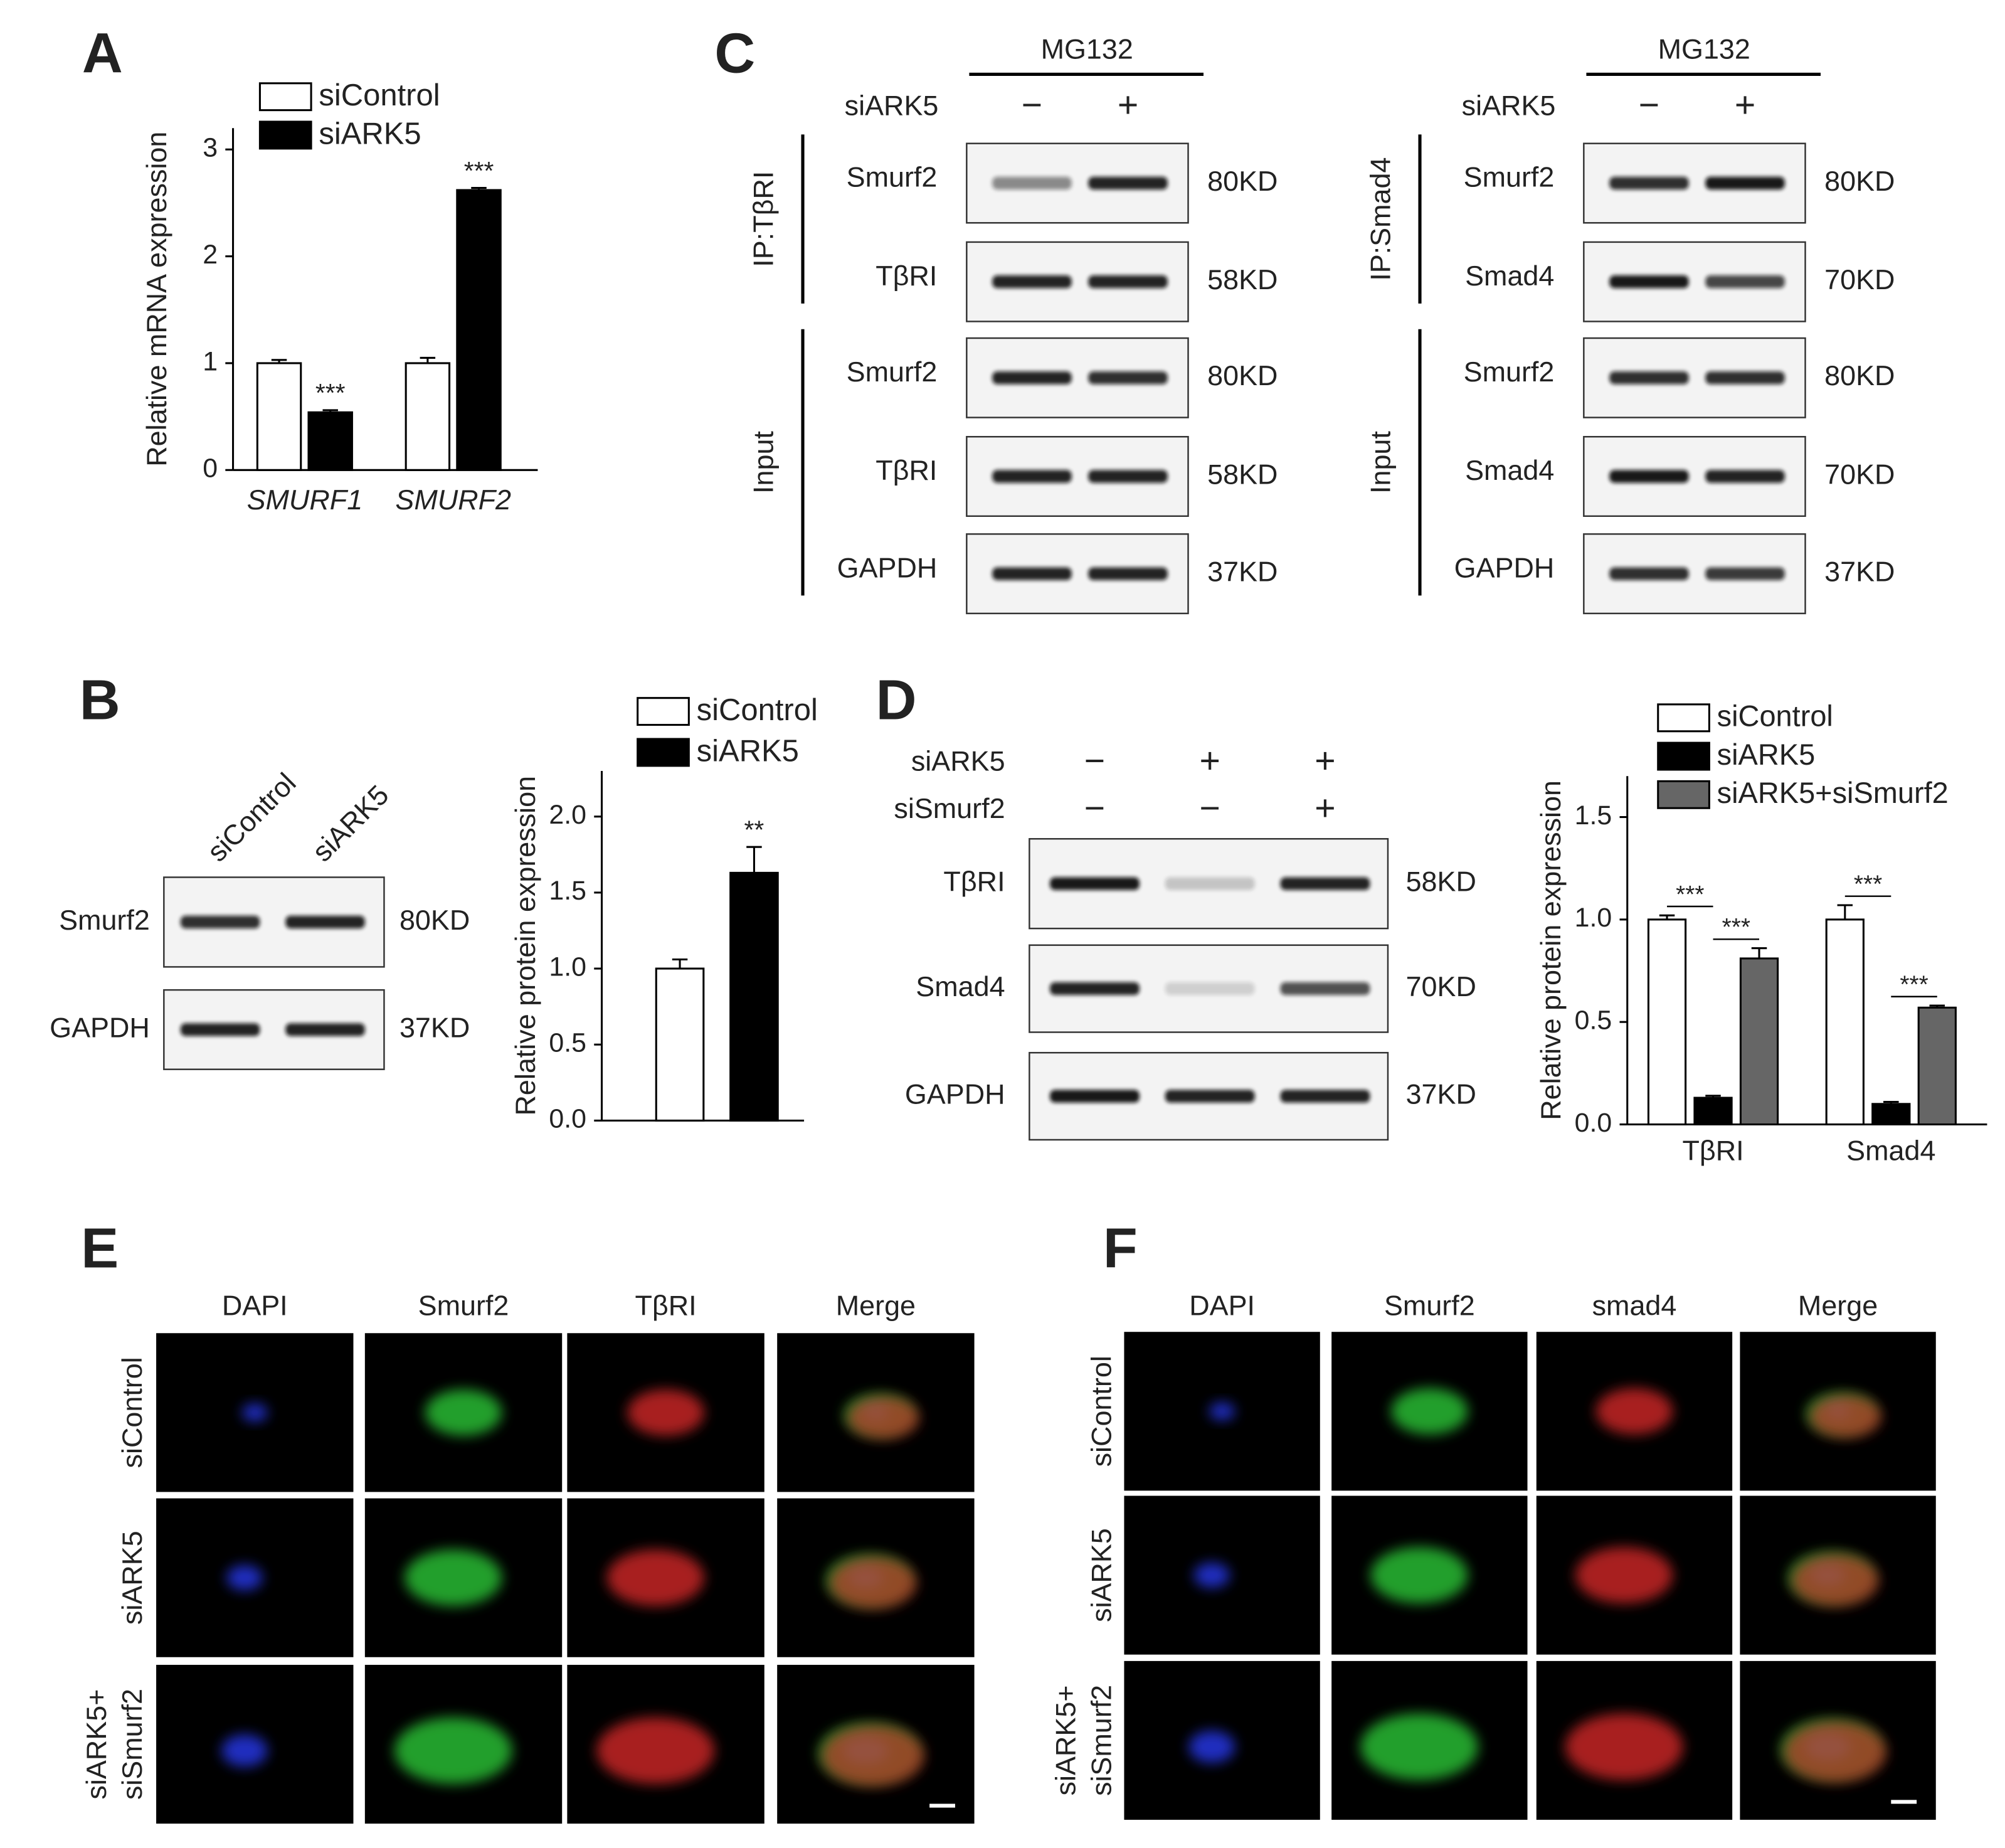 The height and width of the screenshot is (1848, 2005). I want to click on y-tick-label: 1, so click(210, 361).